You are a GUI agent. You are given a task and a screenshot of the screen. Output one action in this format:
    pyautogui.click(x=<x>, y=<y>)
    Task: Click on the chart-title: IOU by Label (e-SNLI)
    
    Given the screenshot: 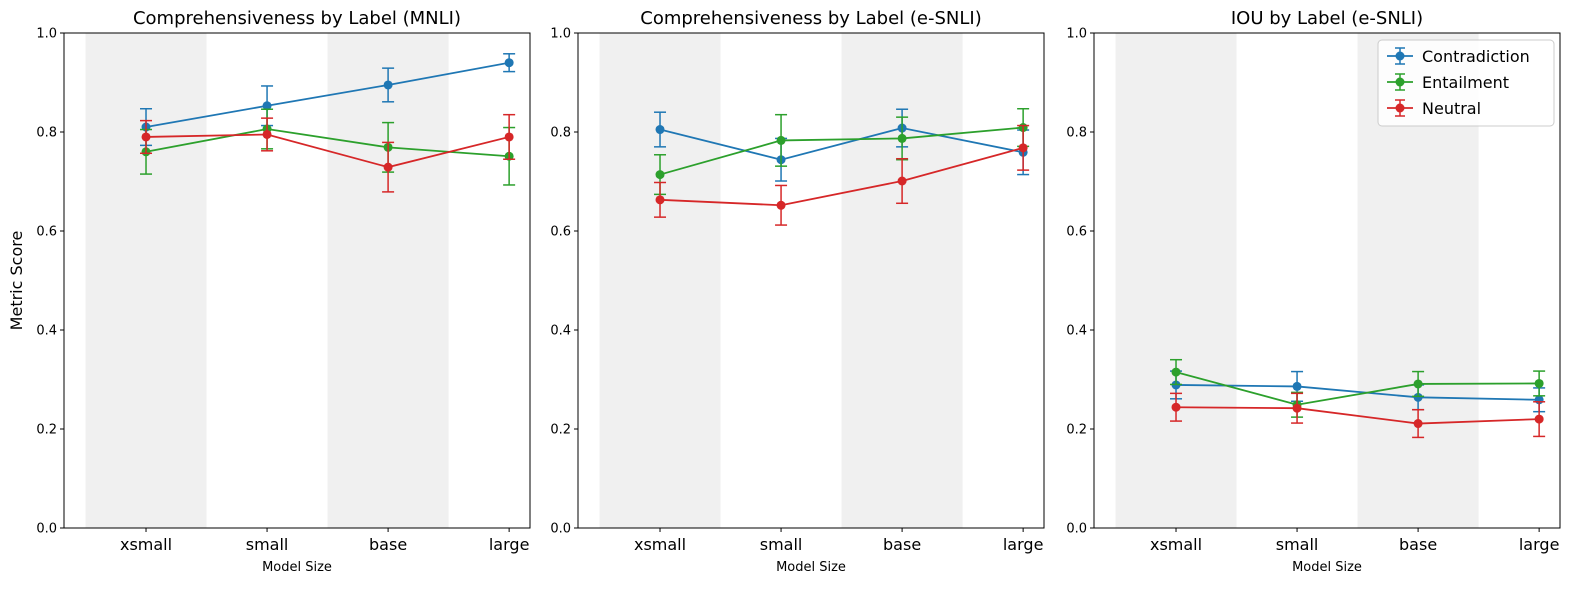 What is the action you would take?
    pyautogui.click(x=1327, y=18)
    